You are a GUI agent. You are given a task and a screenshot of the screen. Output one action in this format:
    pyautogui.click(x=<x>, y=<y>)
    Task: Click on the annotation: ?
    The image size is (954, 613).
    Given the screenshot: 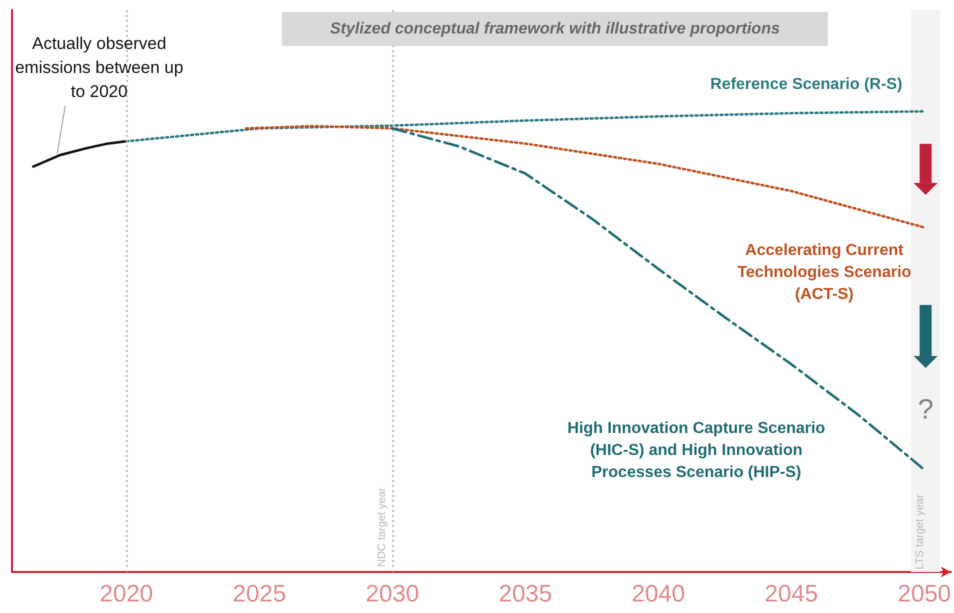 What is the action you would take?
    pyautogui.click(x=926, y=409)
    